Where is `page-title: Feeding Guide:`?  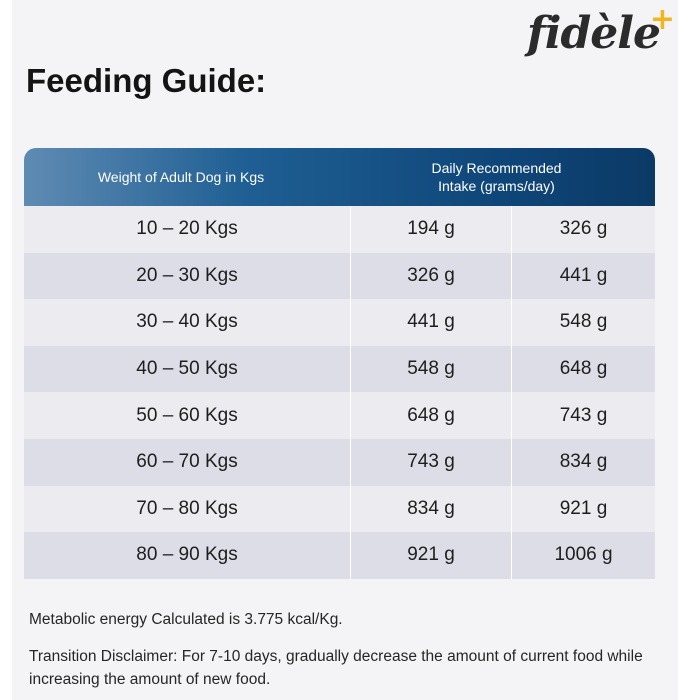 page-title: Feeding Guide: is located at coordinates (146, 80).